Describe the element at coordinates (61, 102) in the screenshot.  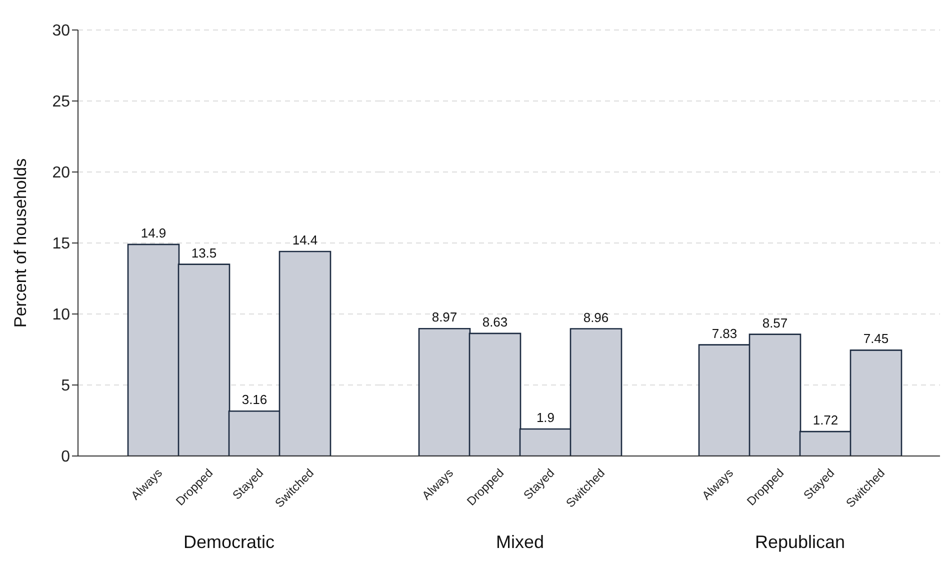
I see `y-tick-label: 25` at that location.